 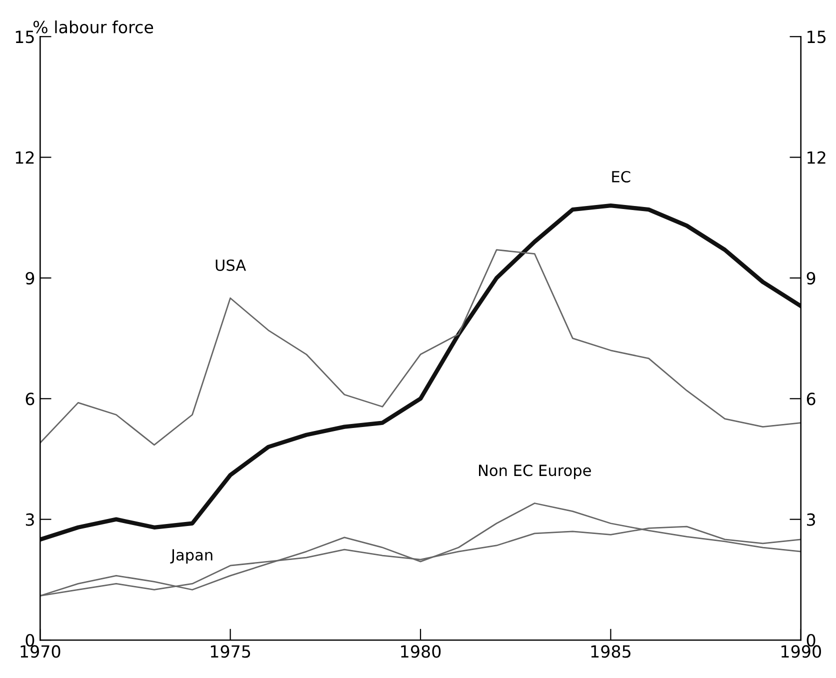 I want to click on y-tick-label: 0, so click(x=30, y=640).